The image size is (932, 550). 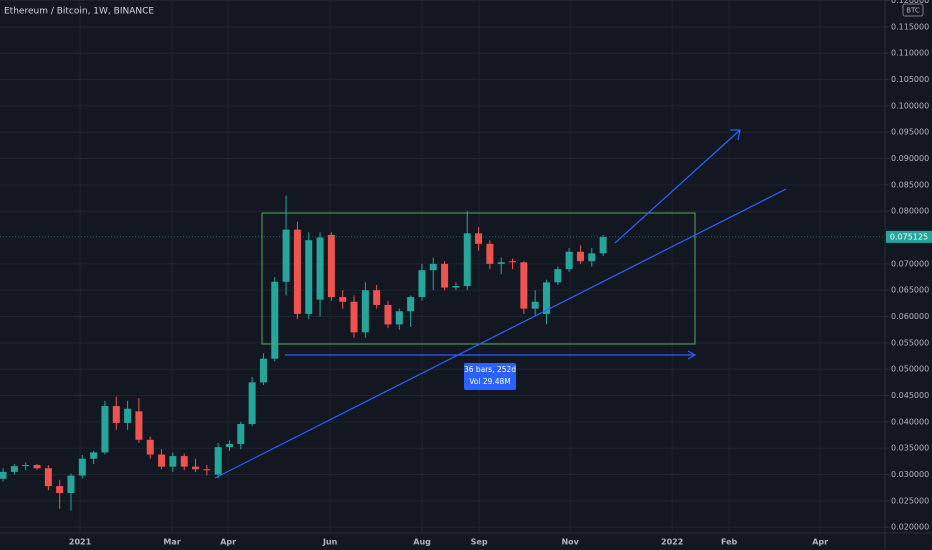 I want to click on y-tick-label: 0.045000, so click(x=910, y=395).